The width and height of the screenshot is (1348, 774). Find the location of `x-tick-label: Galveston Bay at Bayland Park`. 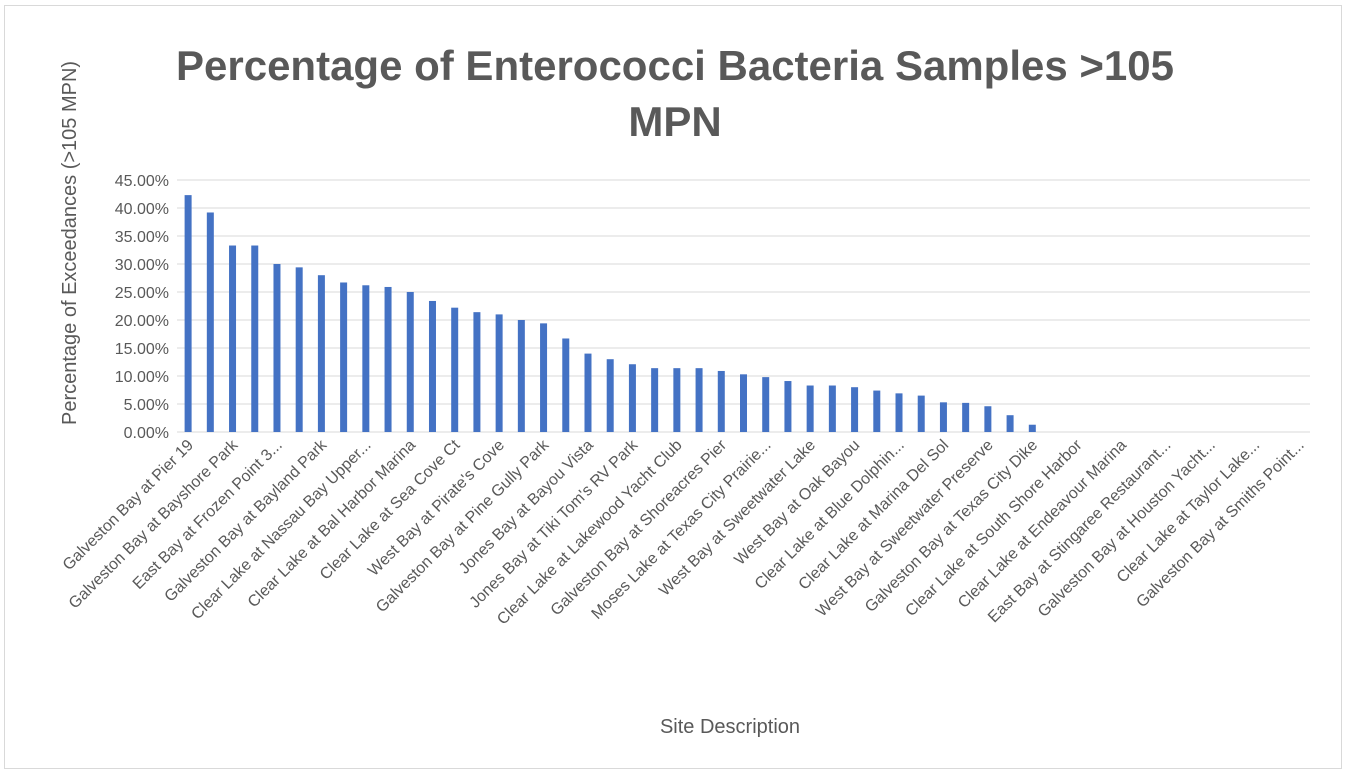

x-tick-label: Galveston Bay at Bayland Park is located at coordinates (246, 520).